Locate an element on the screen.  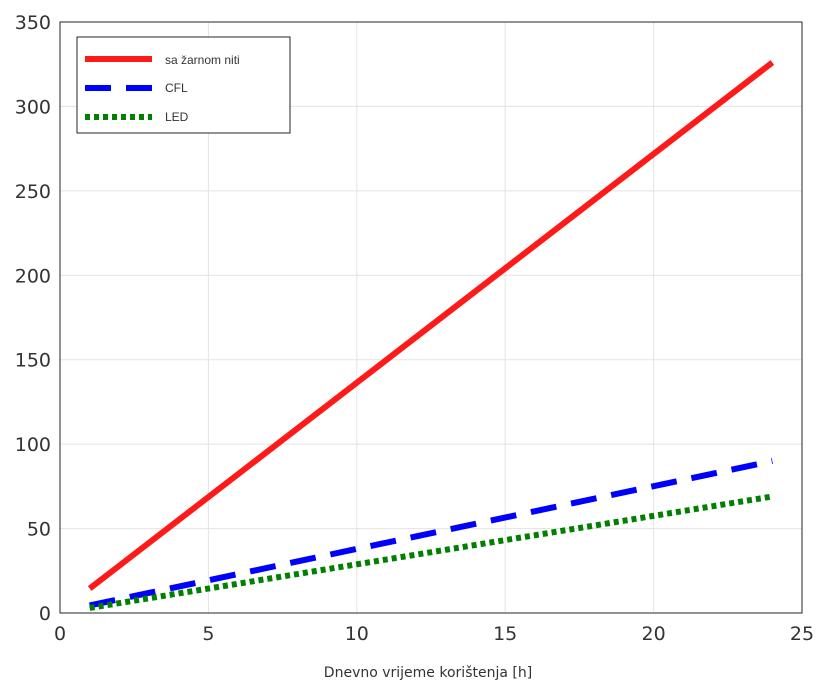
y-tick-label: 350 is located at coordinates (33, 23).